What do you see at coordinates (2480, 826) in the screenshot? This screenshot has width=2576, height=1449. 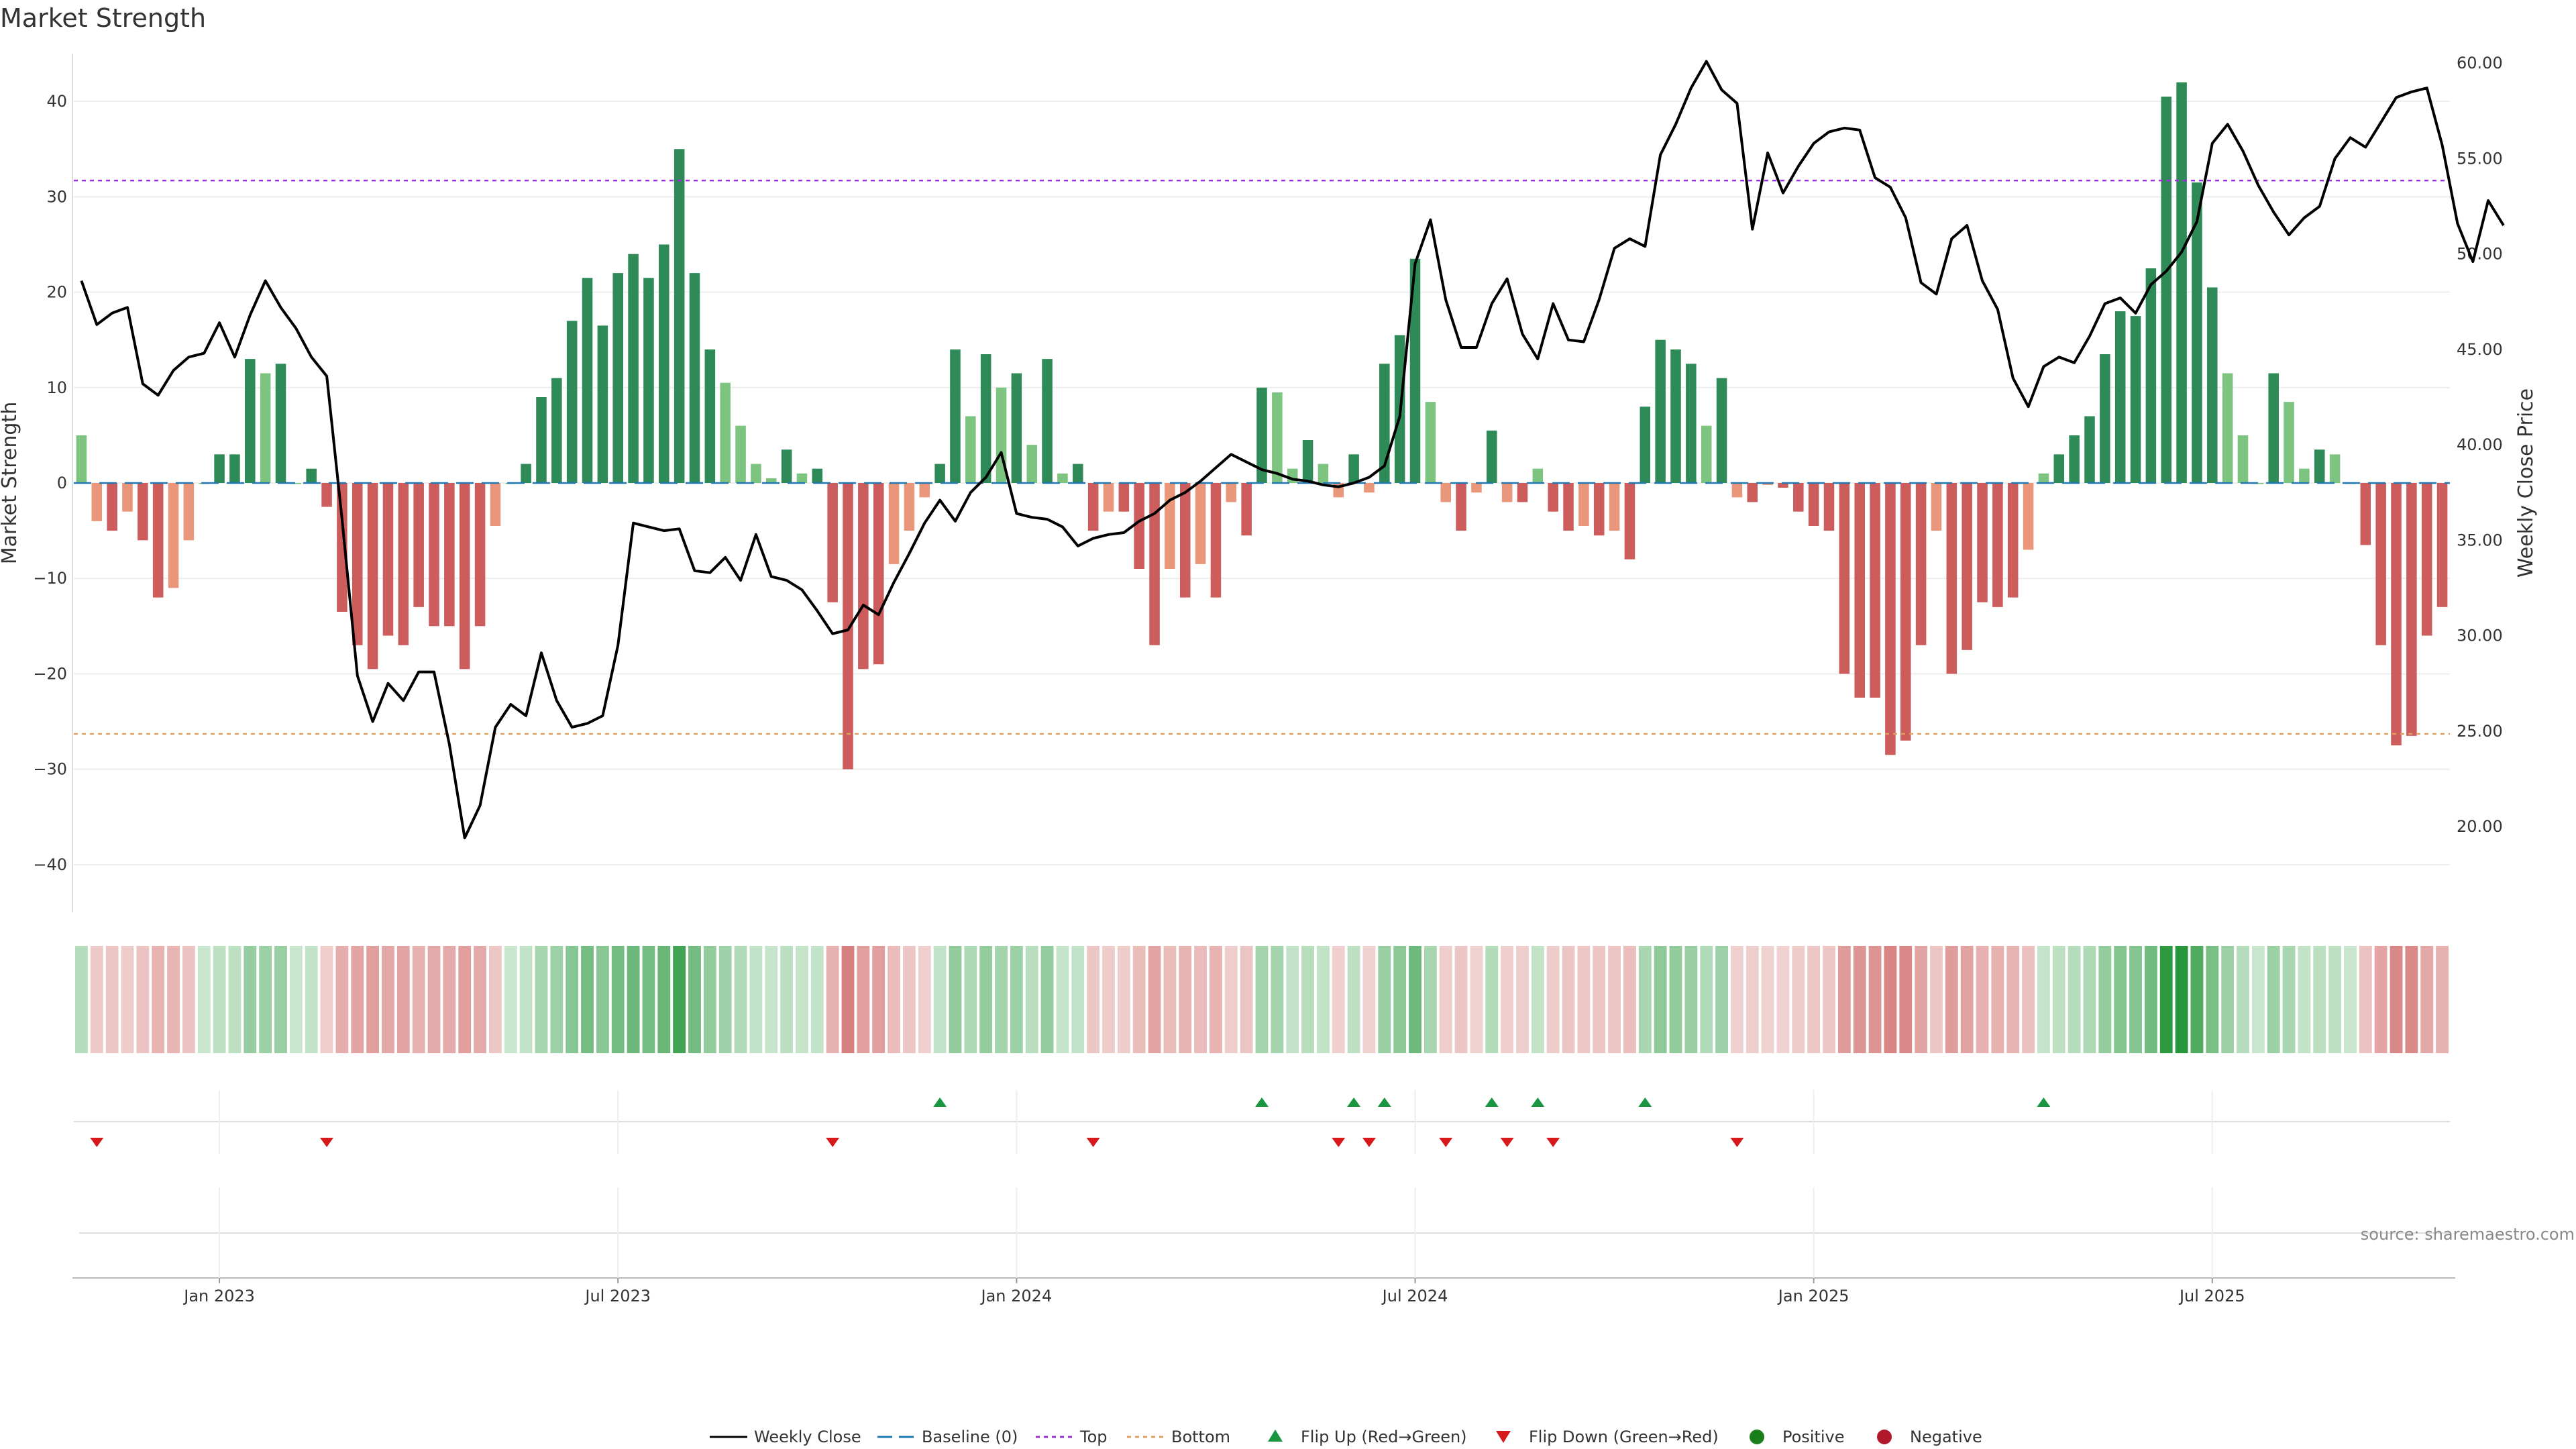 I see `right-tick-label: 20.00` at bounding box center [2480, 826].